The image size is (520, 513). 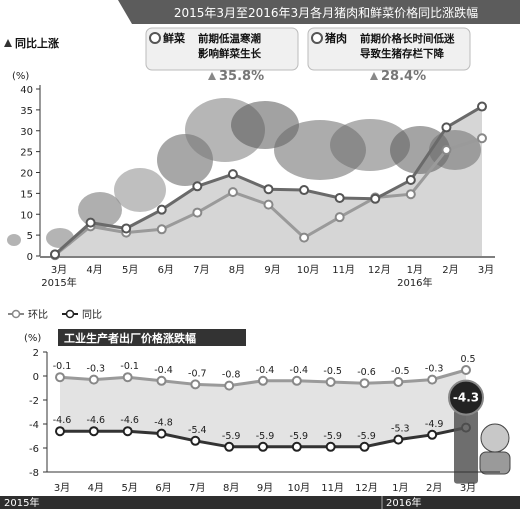 I want to click on annotation-text-line2: 影响鲜菜生长, so click(x=229, y=53).